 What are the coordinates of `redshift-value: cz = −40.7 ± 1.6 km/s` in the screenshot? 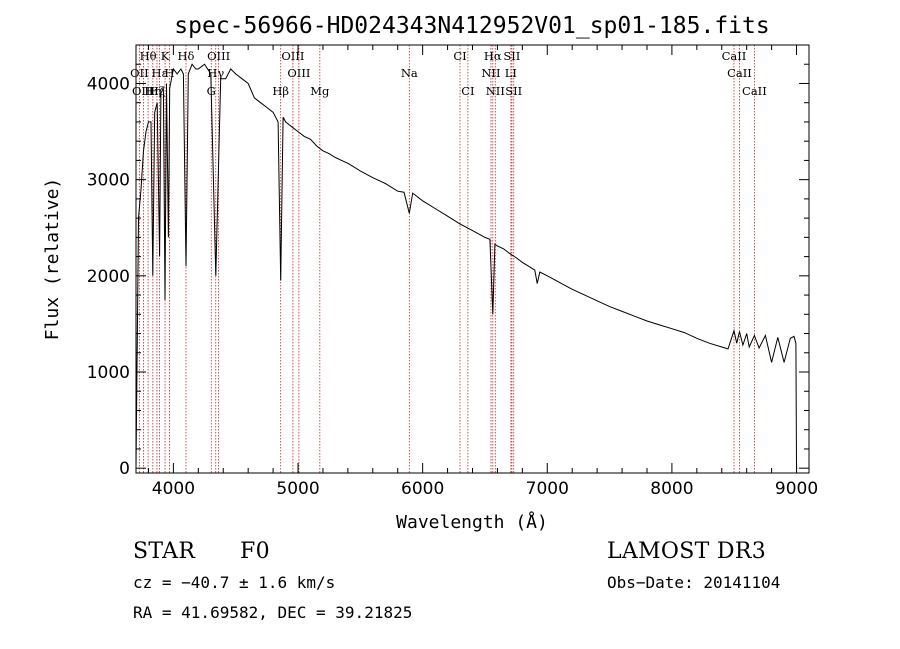 It's located at (234, 582).